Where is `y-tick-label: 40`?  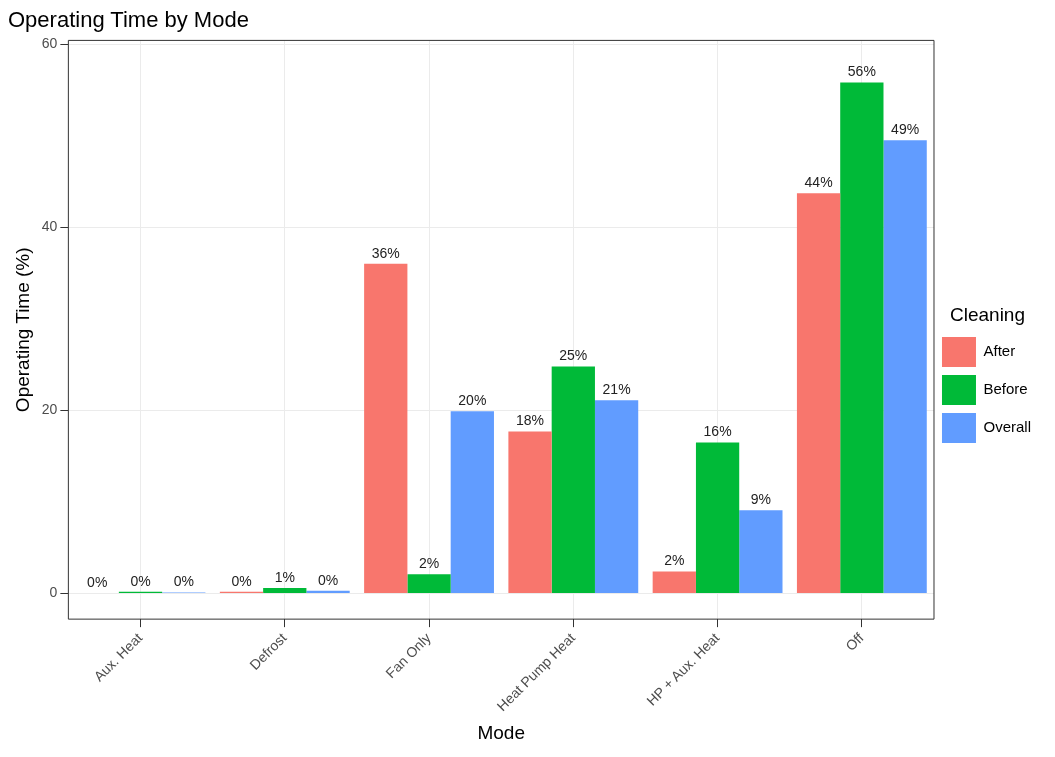
y-tick-label: 40 is located at coordinates (49, 226).